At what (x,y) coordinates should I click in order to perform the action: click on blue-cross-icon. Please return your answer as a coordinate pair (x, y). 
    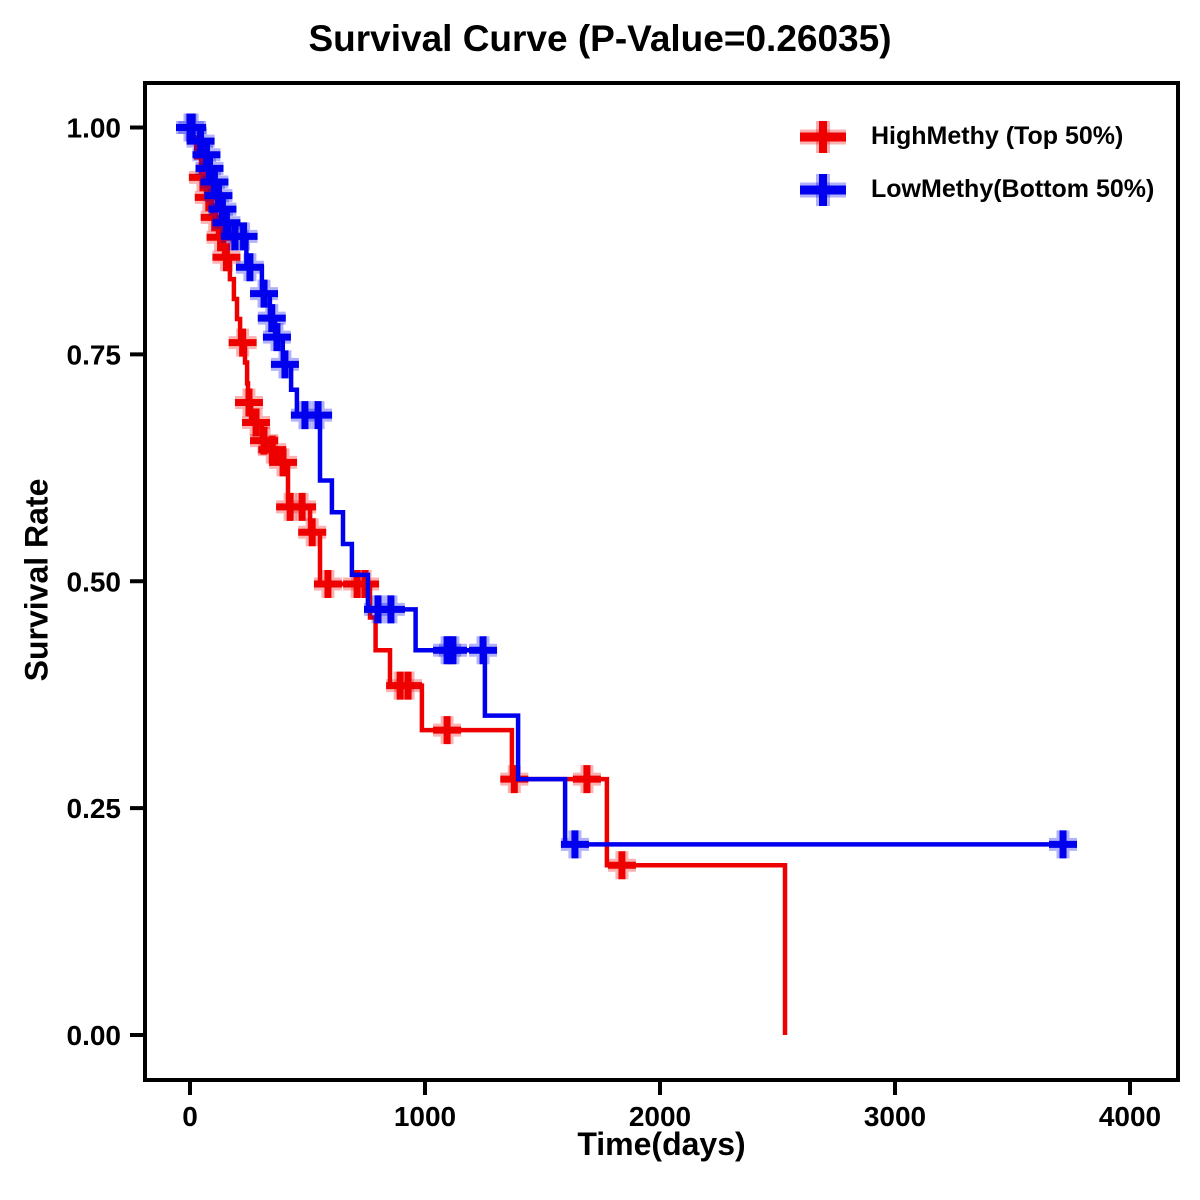
    Looking at the image, I should click on (823, 189).